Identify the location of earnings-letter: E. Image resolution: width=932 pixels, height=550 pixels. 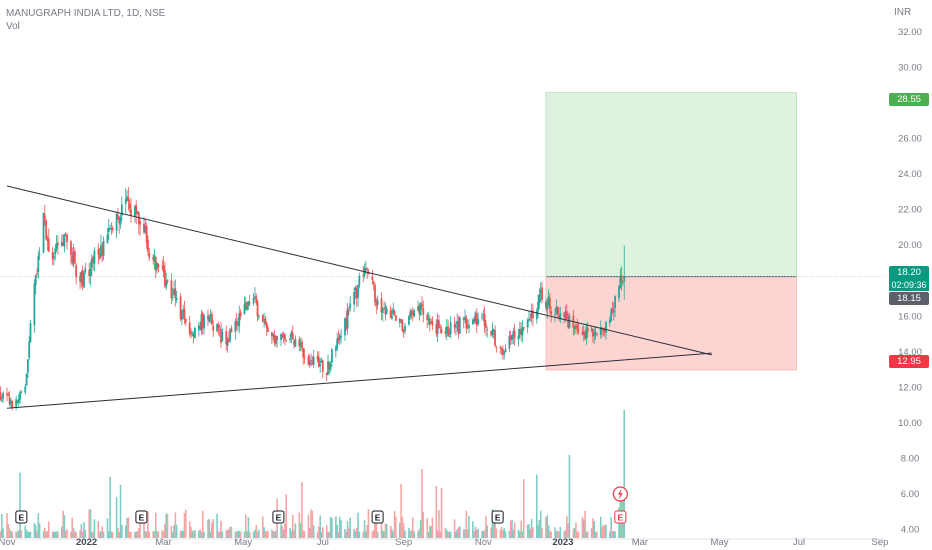
(142, 518).